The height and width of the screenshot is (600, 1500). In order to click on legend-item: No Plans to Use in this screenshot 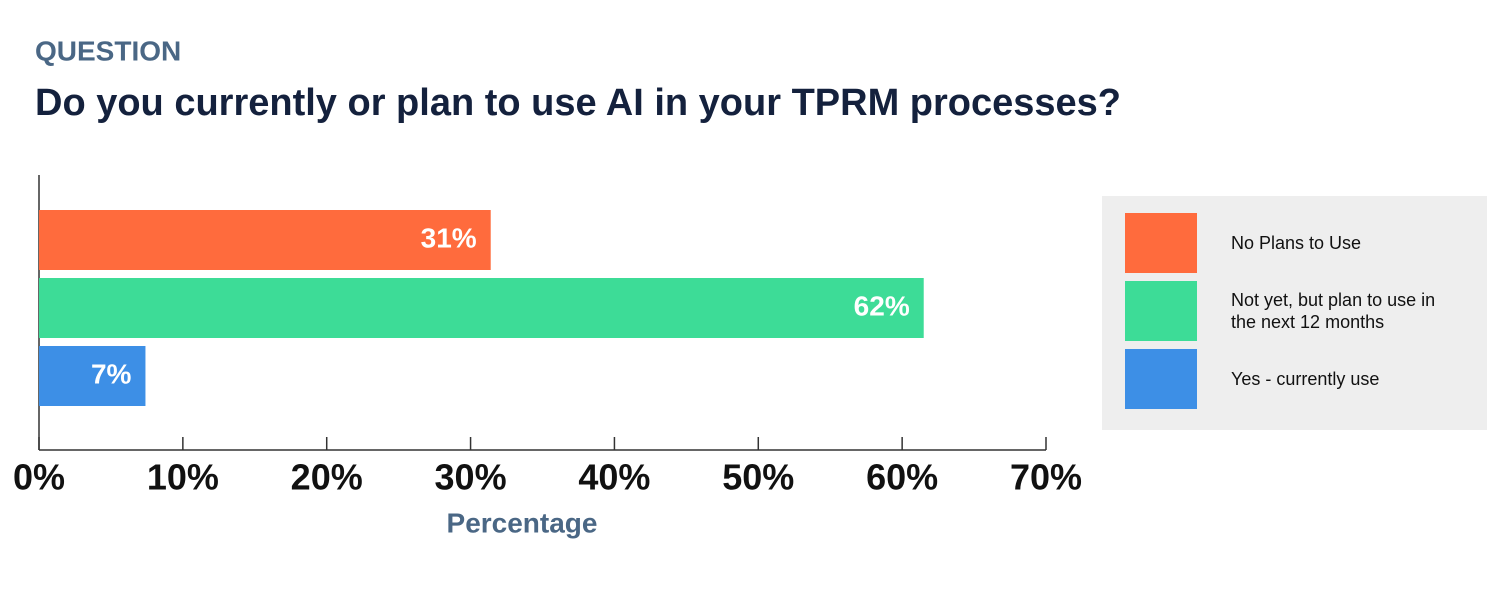, I will do `click(1295, 243)`.